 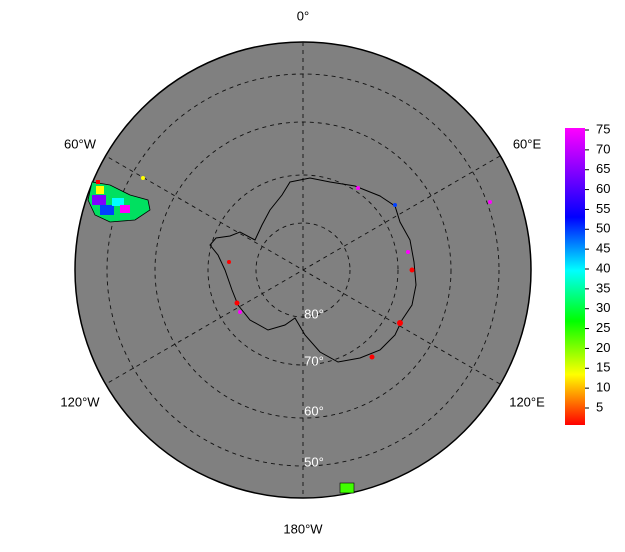 I want to click on longitude-label: 60°E, so click(x=527, y=143).